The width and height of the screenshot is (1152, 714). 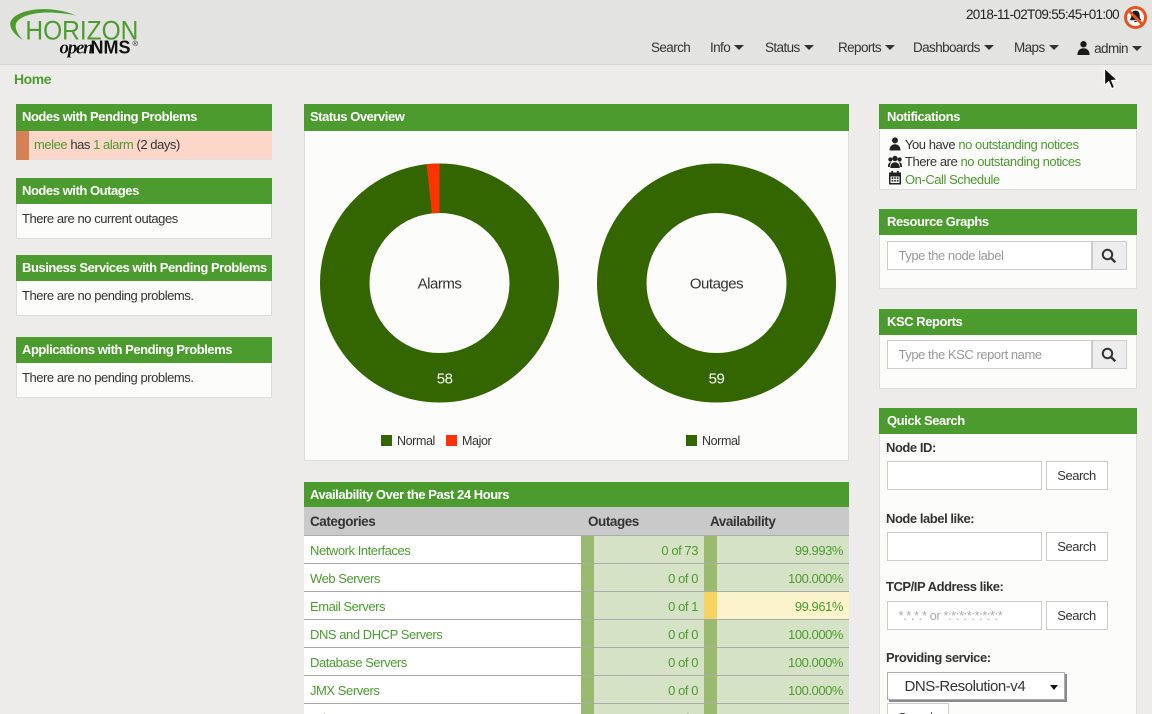 I want to click on svg-text: Major, so click(x=476, y=441).